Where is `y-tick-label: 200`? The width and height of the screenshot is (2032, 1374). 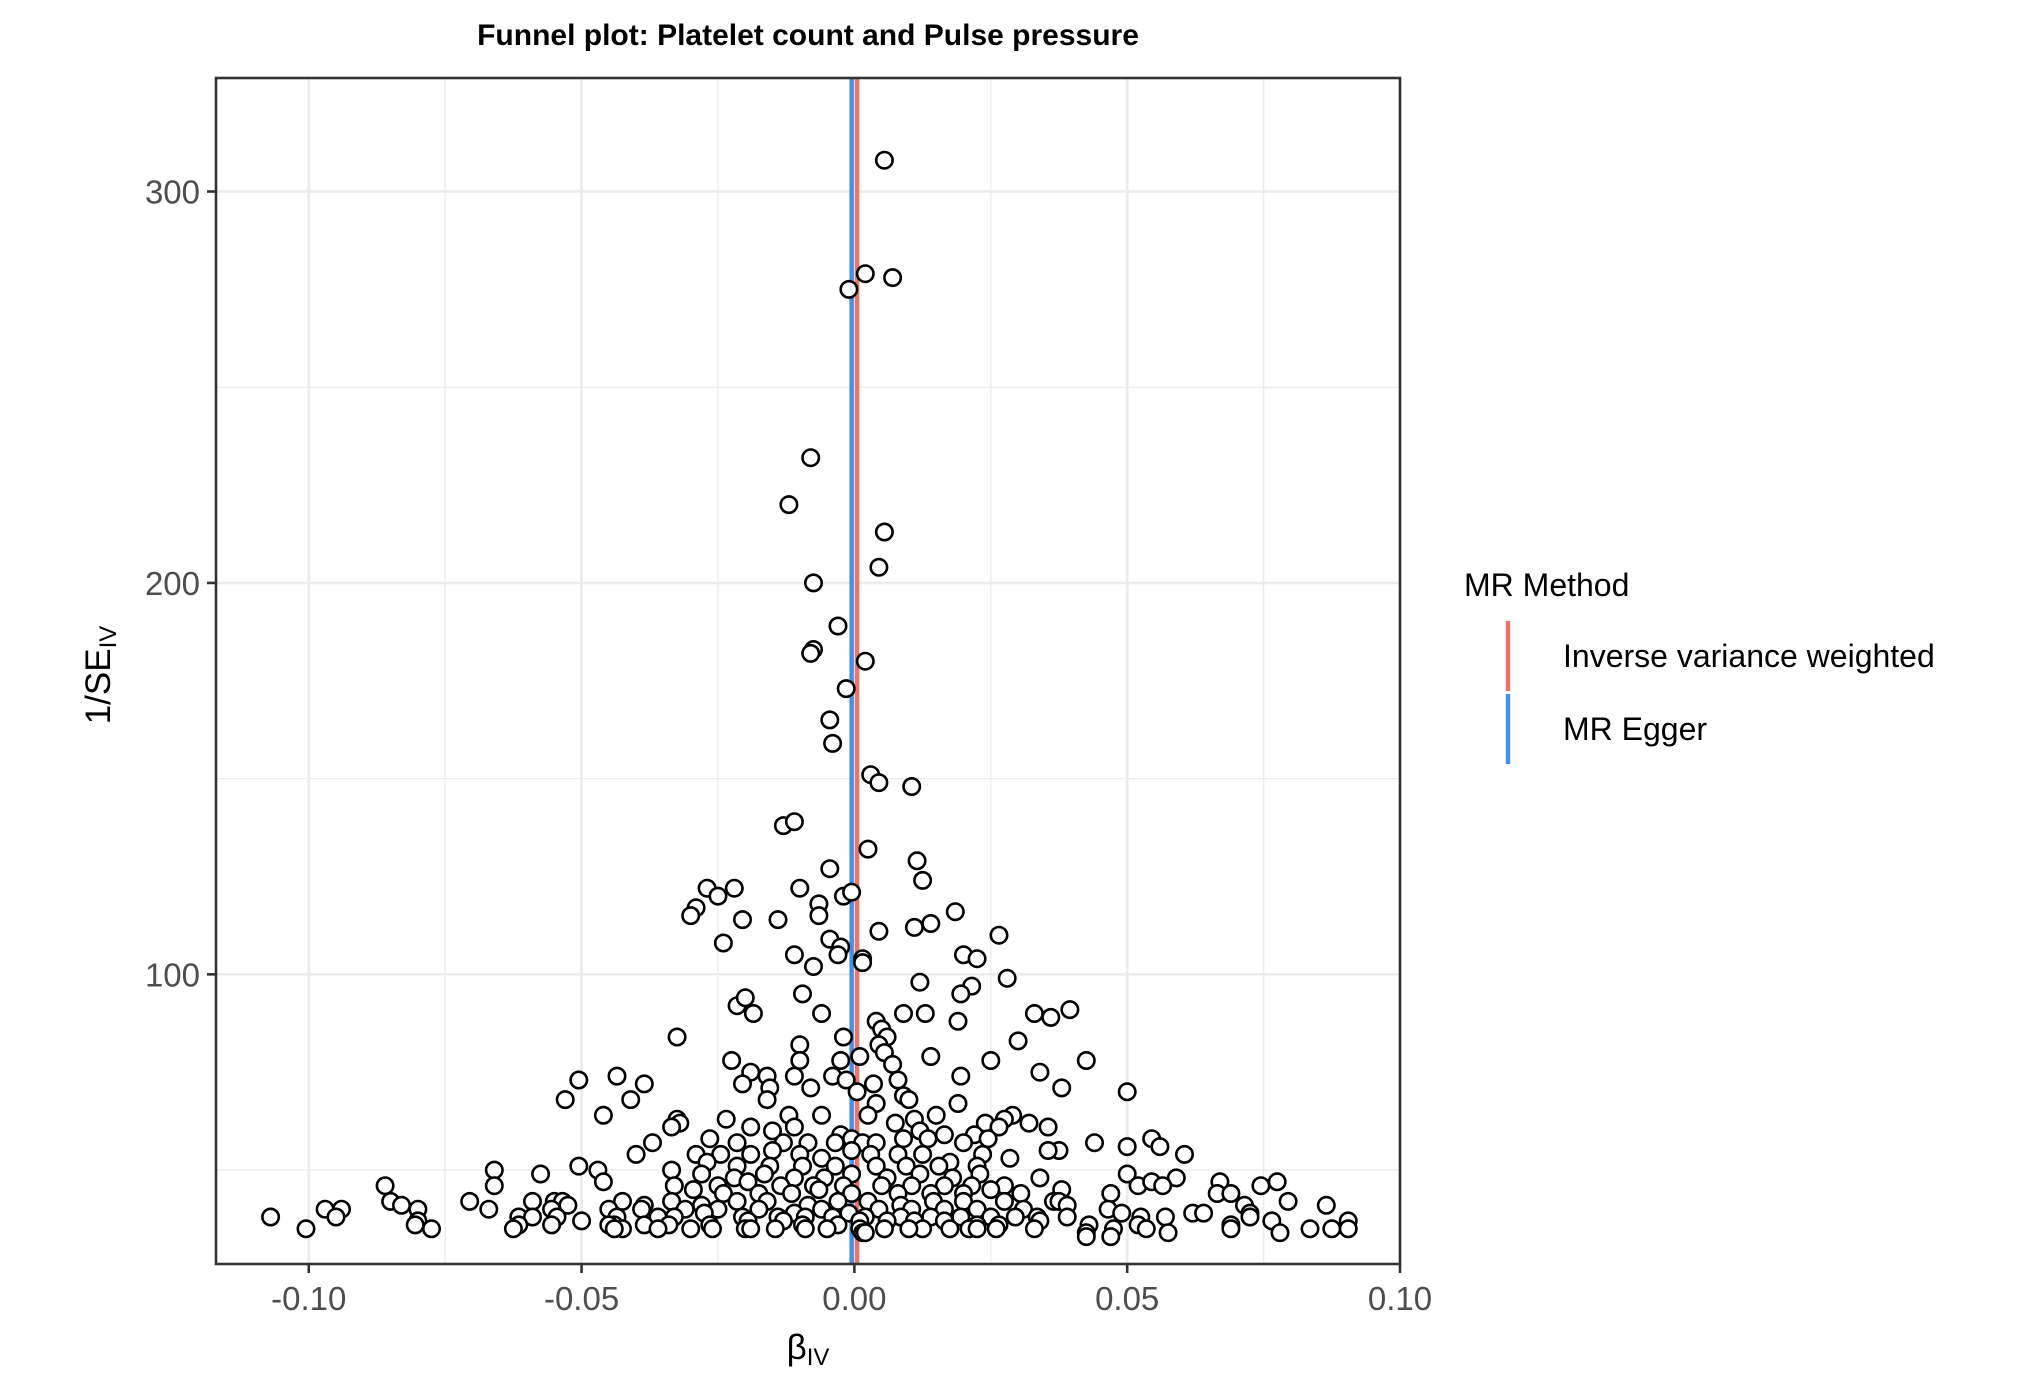
y-tick-label: 200 is located at coordinates (172, 583).